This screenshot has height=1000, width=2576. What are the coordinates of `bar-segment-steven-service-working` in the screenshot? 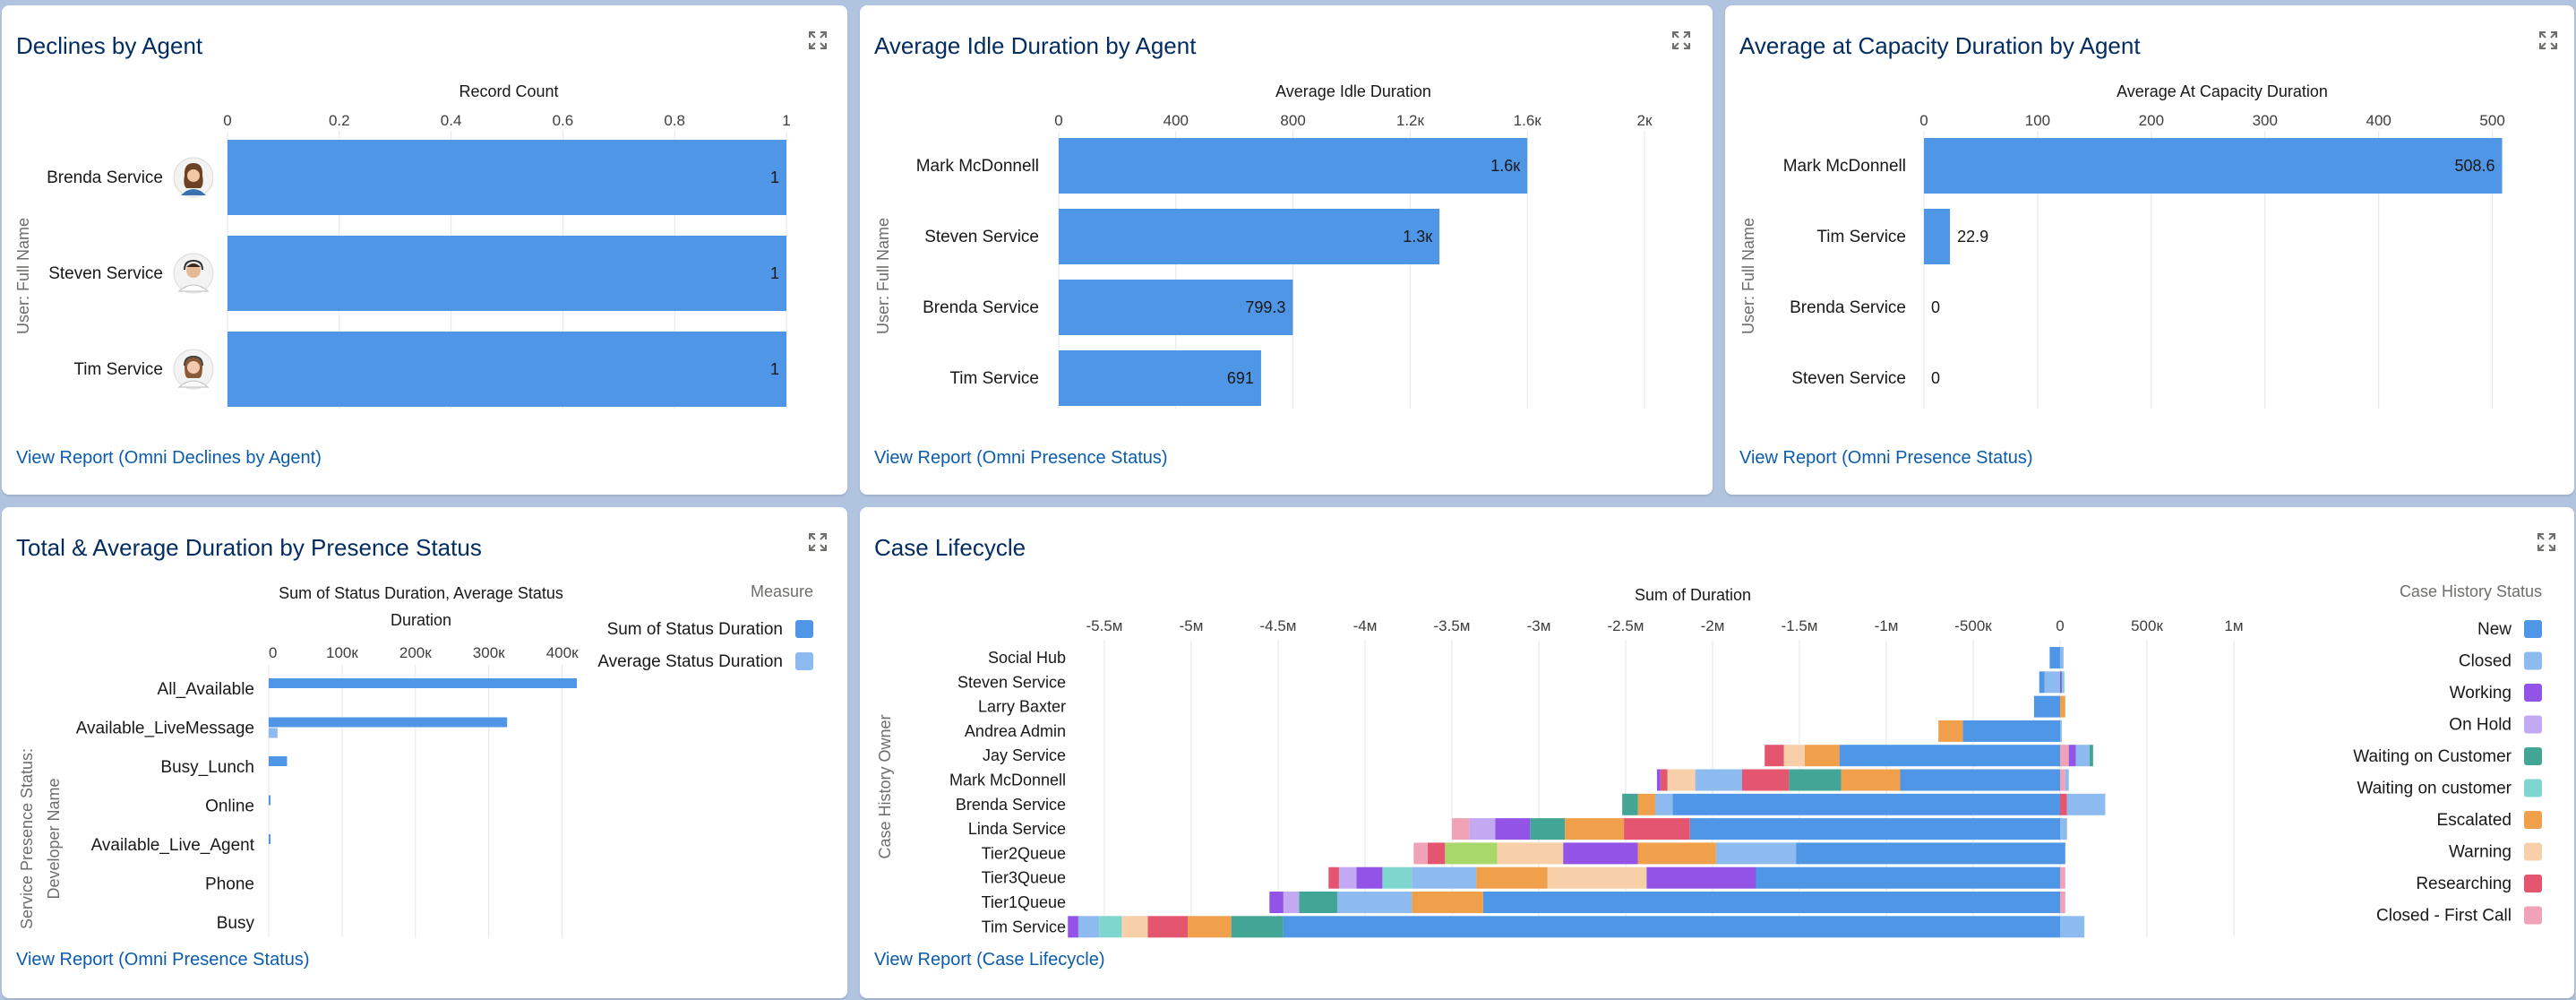 It's located at (2061, 683).